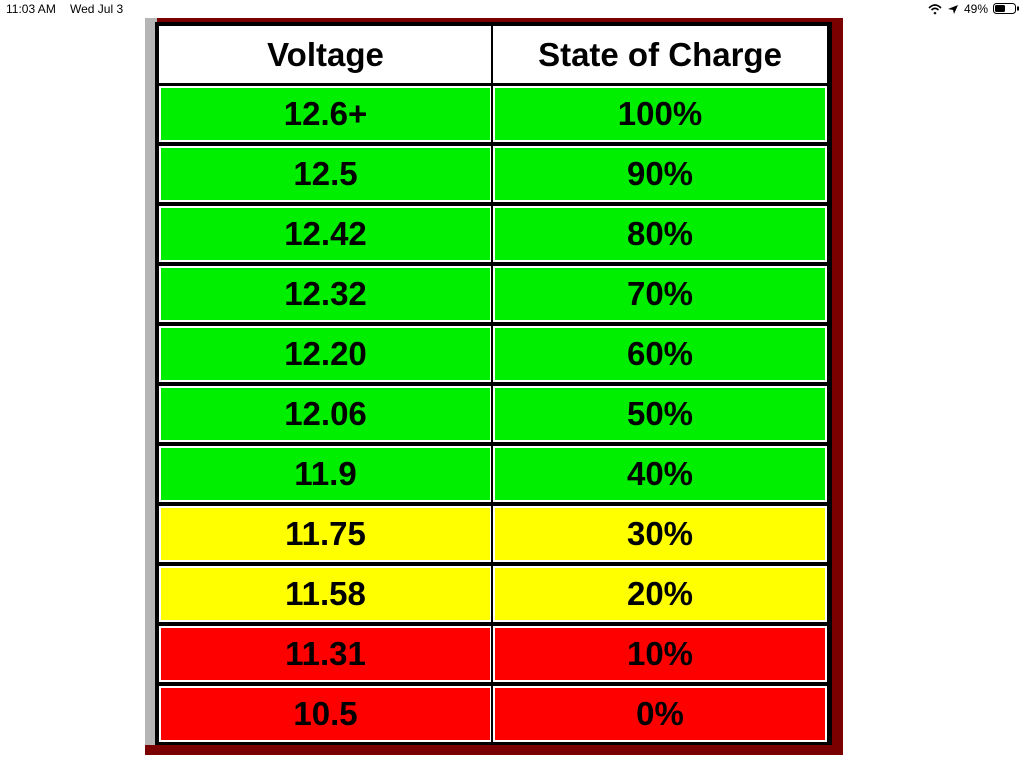 The width and height of the screenshot is (1024, 767). I want to click on table-edge, so click(151, 381).